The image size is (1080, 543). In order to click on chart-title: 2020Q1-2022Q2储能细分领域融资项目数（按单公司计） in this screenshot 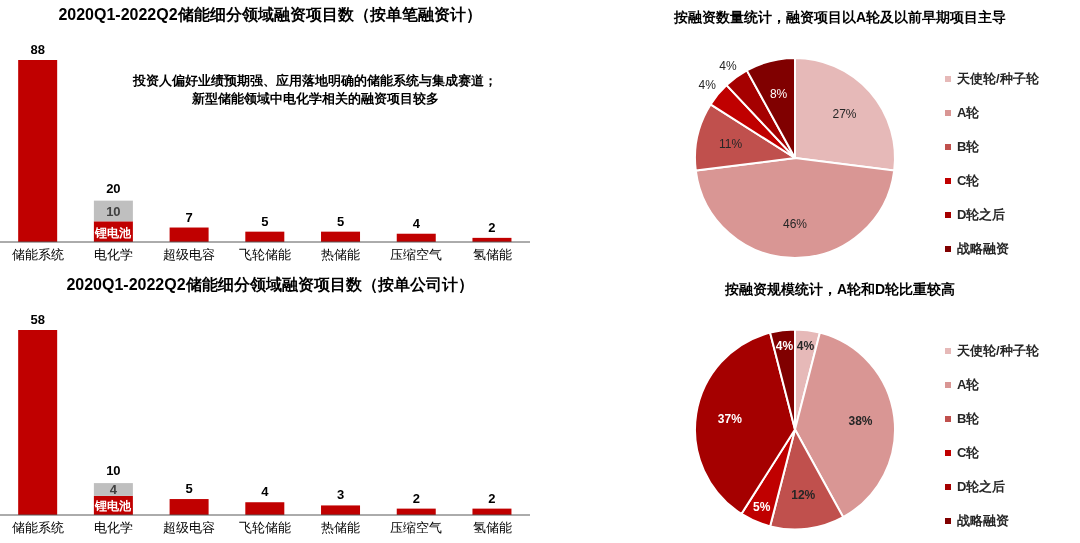, I will do `click(270, 285)`.